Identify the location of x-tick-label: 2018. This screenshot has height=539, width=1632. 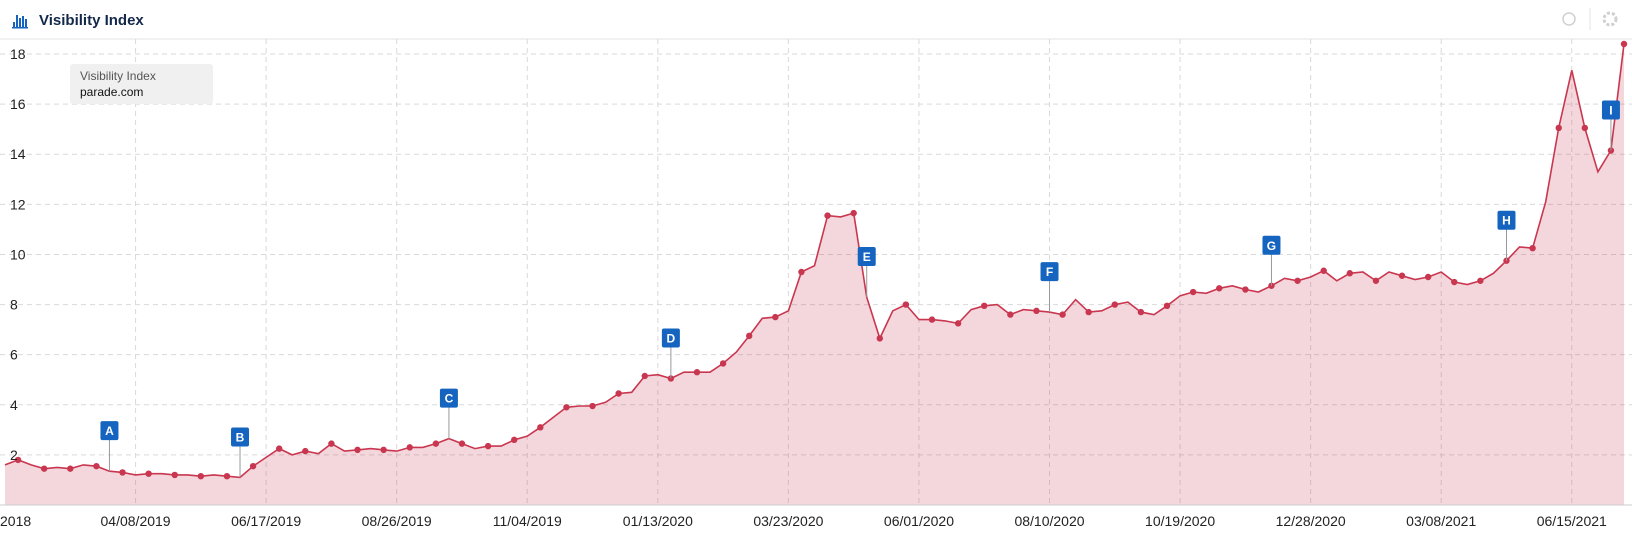
(15, 521).